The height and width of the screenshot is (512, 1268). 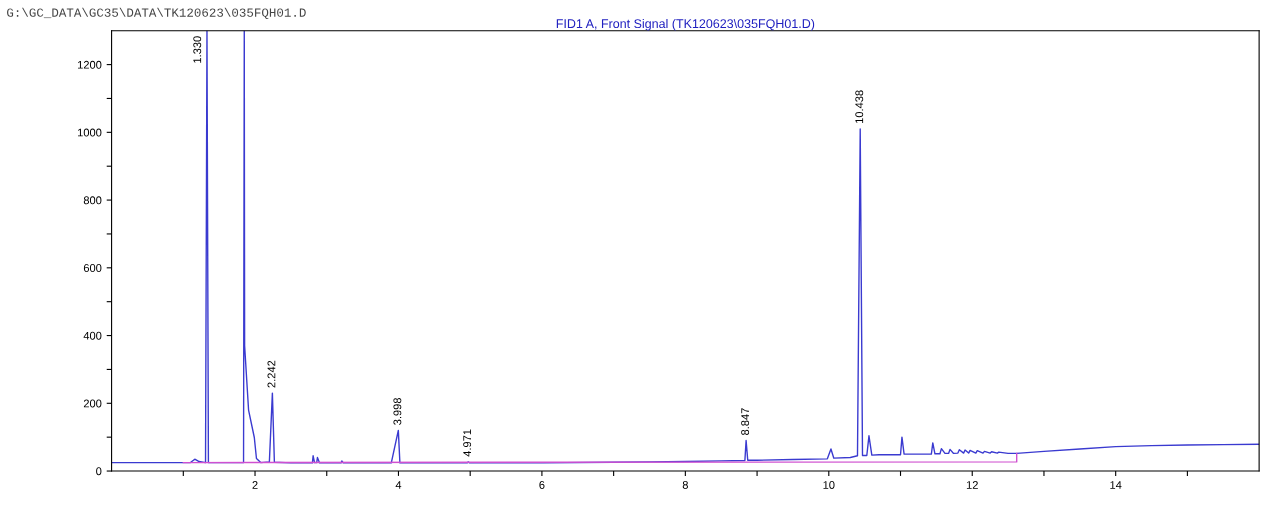 I want to click on annotation: 10.438, so click(x=859, y=107).